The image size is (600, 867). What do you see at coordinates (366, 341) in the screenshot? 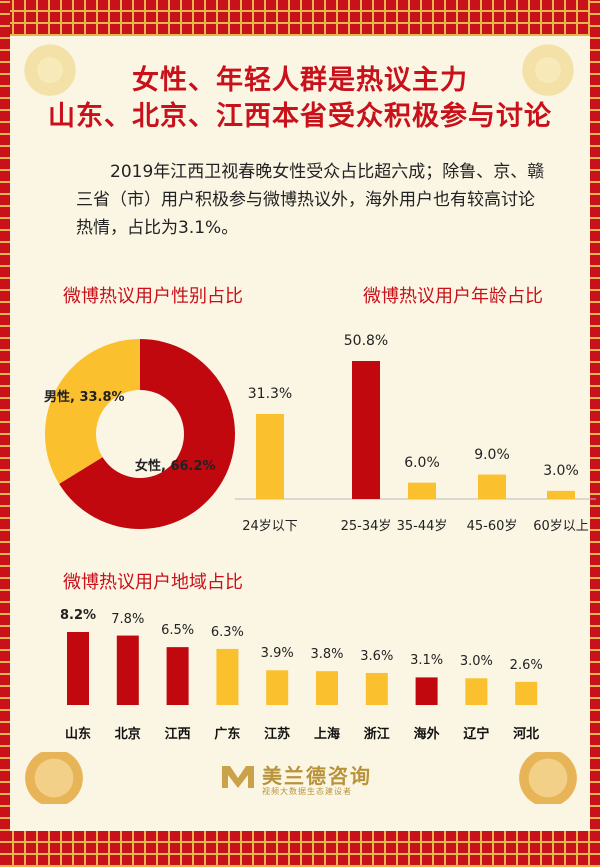
I see `age-bar-value-label: 50.8%` at bounding box center [366, 341].